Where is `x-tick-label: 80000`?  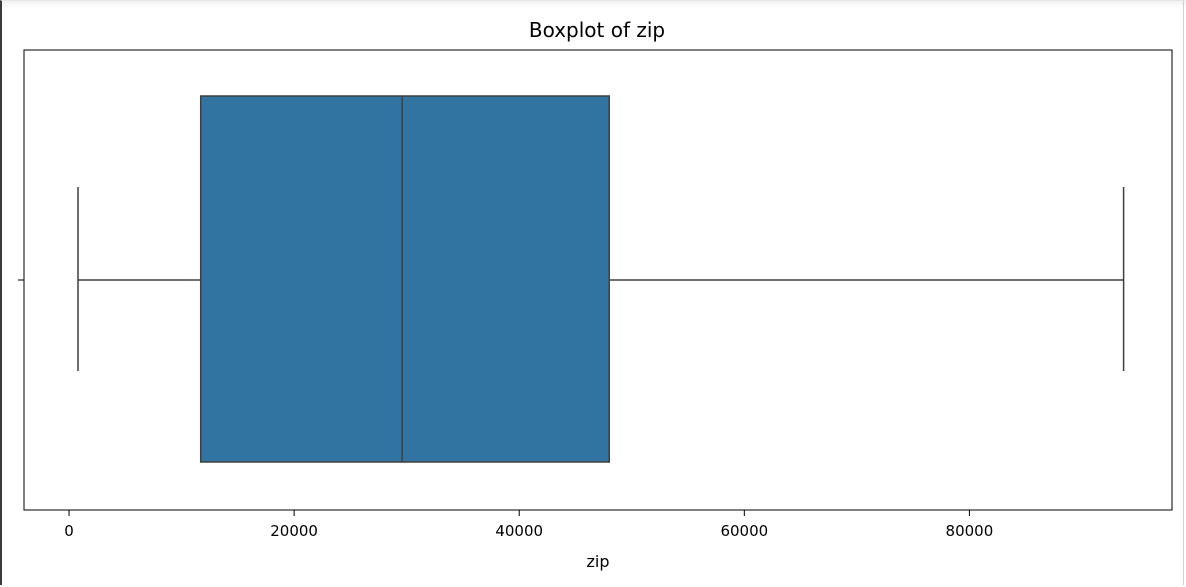 x-tick-label: 80000 is located at coordinates (970, 531).